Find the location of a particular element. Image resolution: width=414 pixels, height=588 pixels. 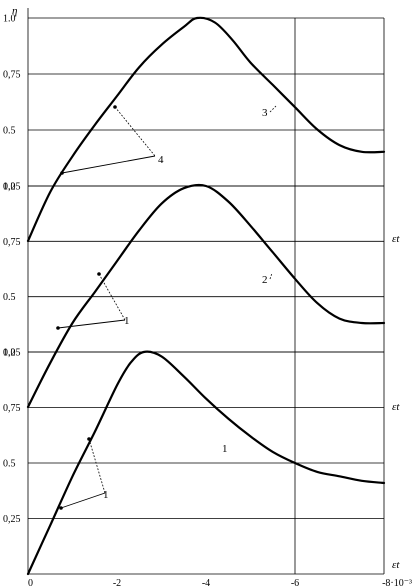

y-tick-middle-2: 0.5 is located at coordinates (9, 297).